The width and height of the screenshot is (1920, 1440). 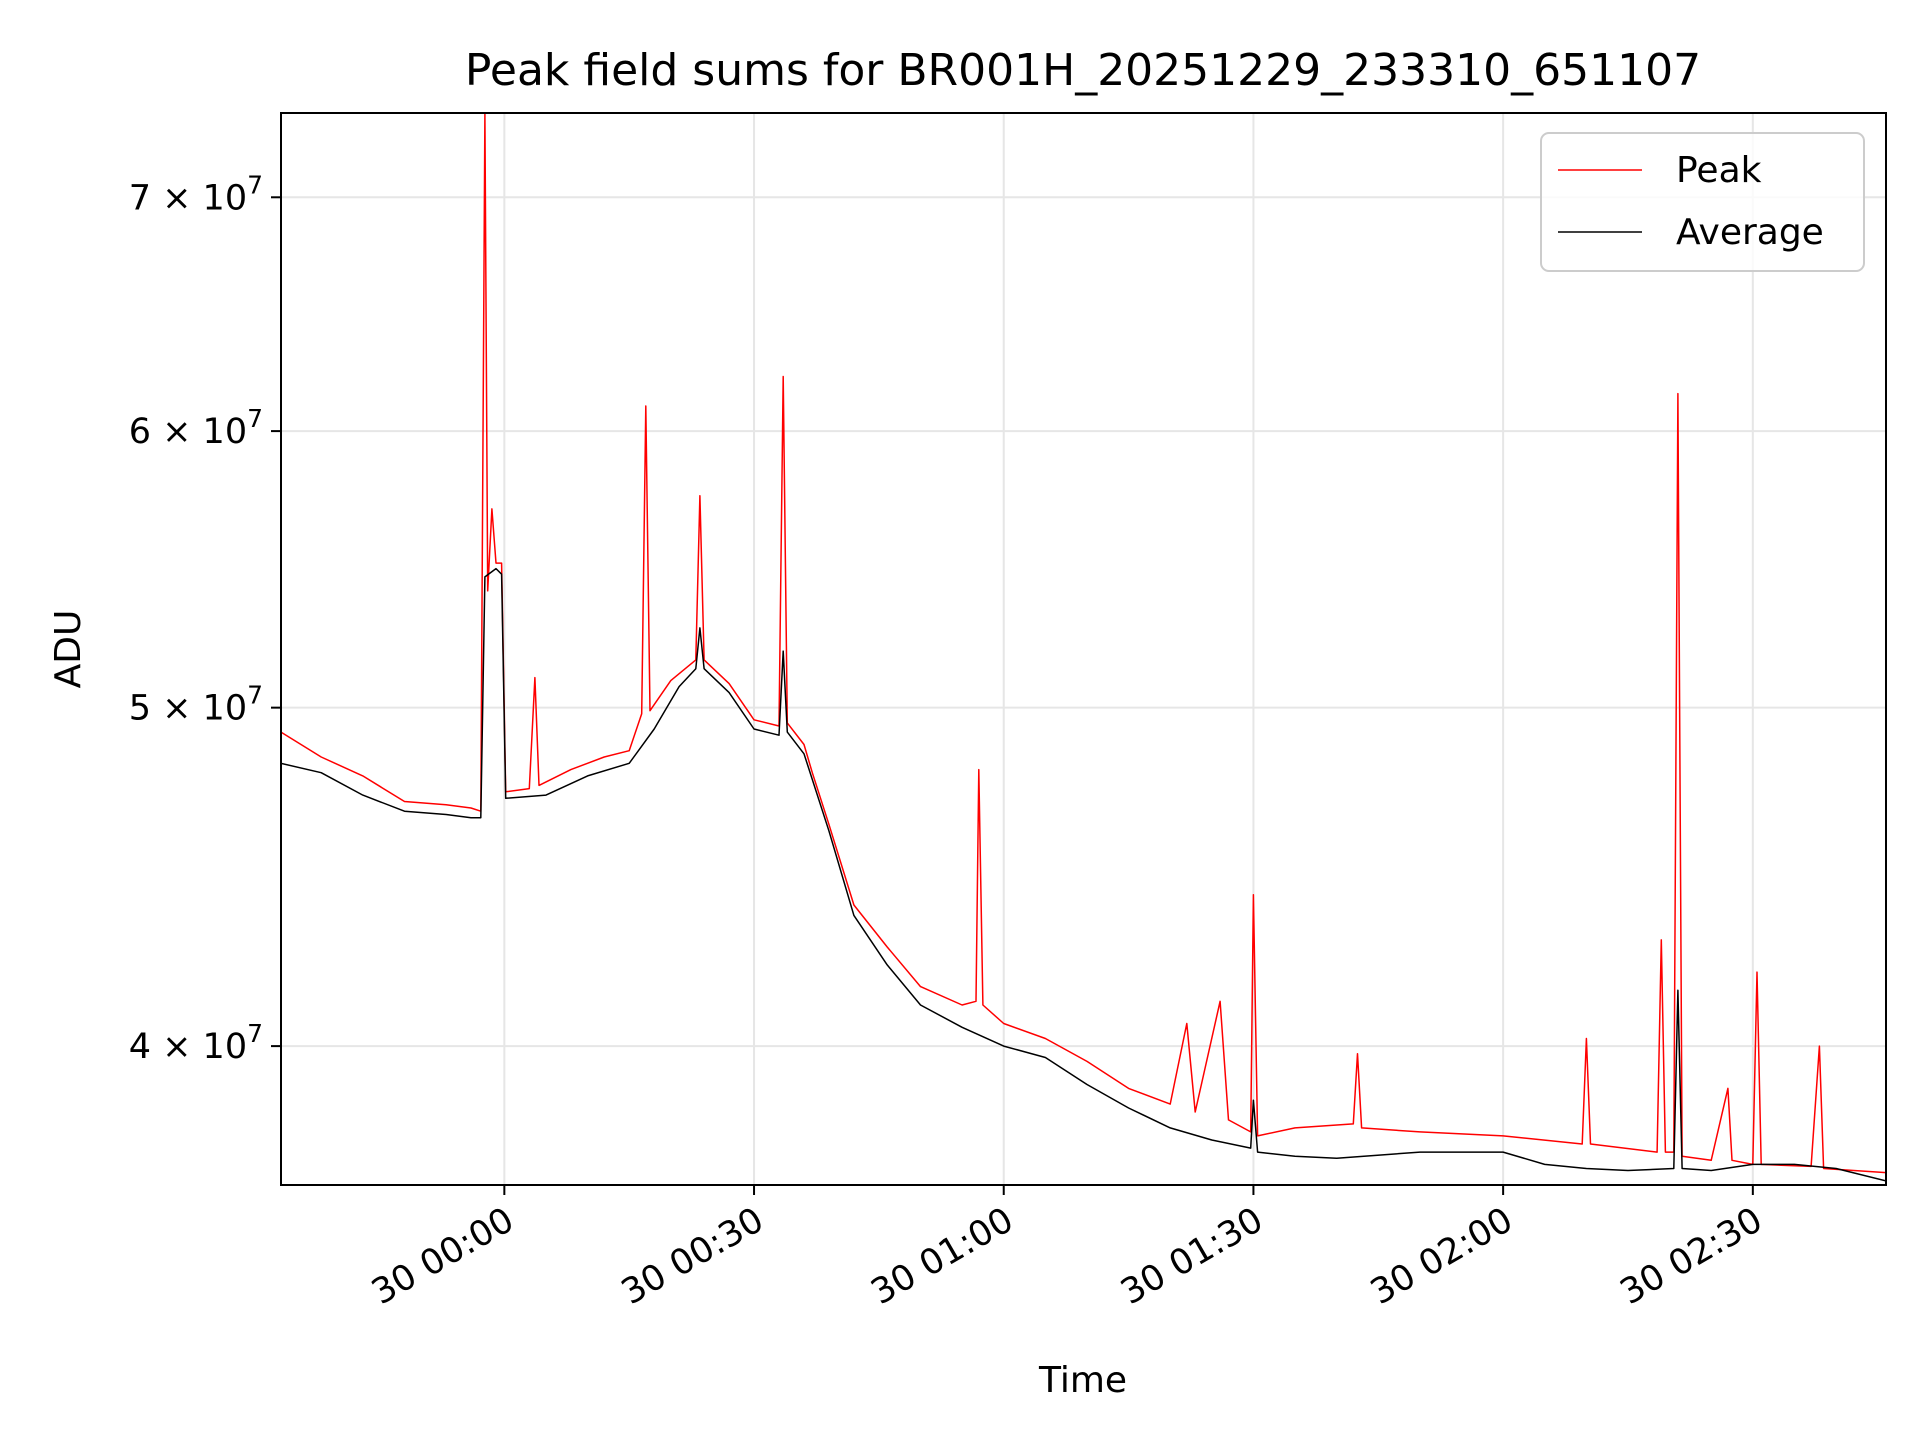 I want to click on legend-box, so click(x=1702, y=202).